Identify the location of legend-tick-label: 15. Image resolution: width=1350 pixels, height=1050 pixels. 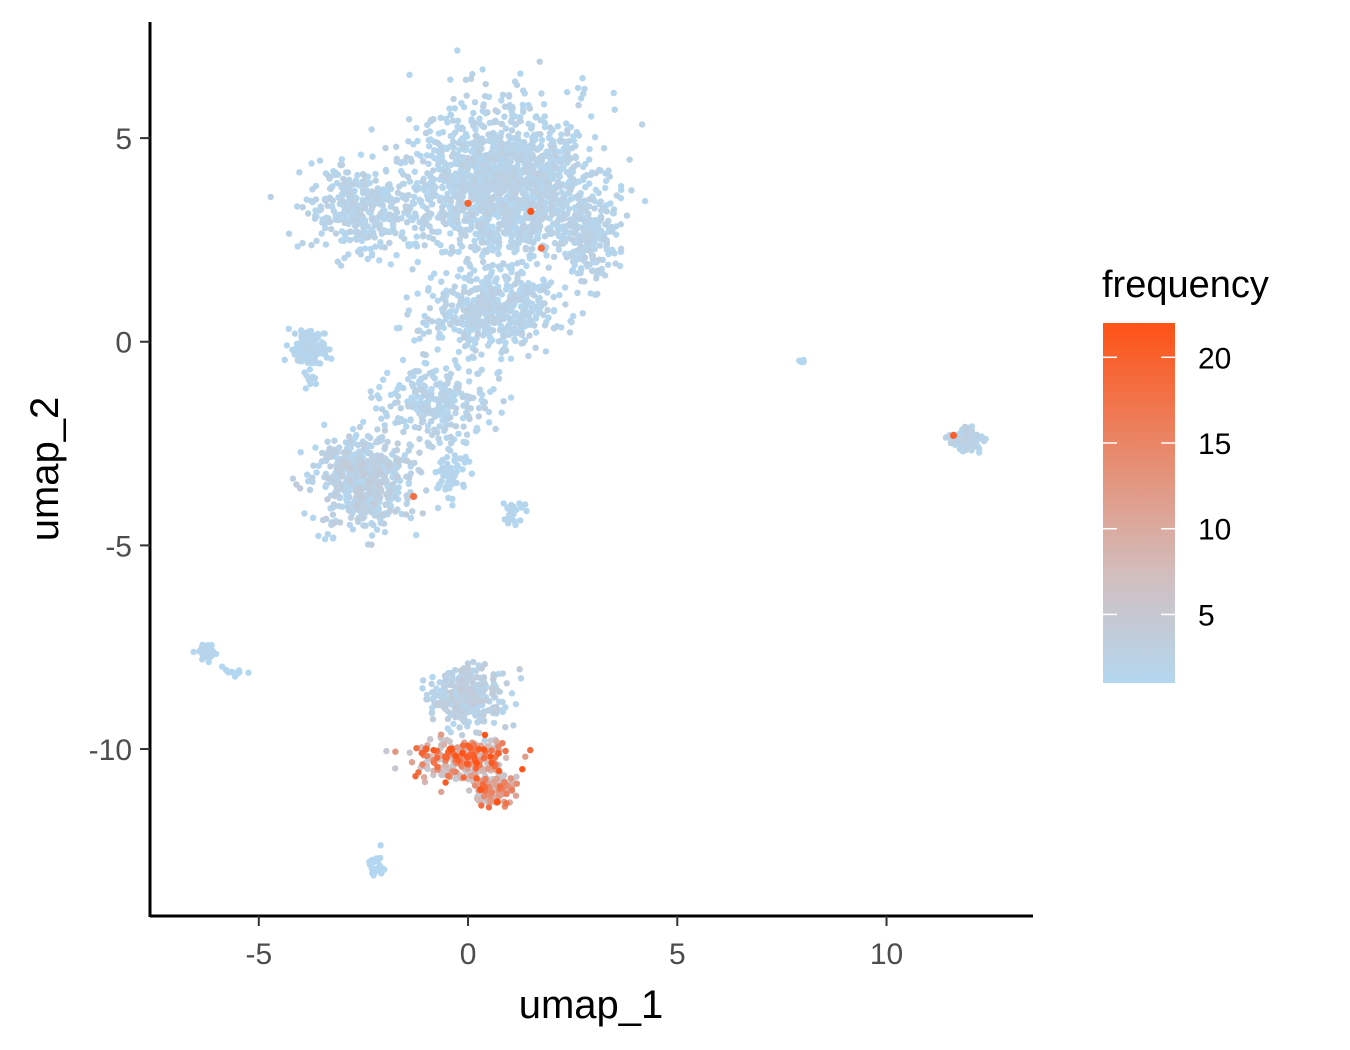
(1214, 444).